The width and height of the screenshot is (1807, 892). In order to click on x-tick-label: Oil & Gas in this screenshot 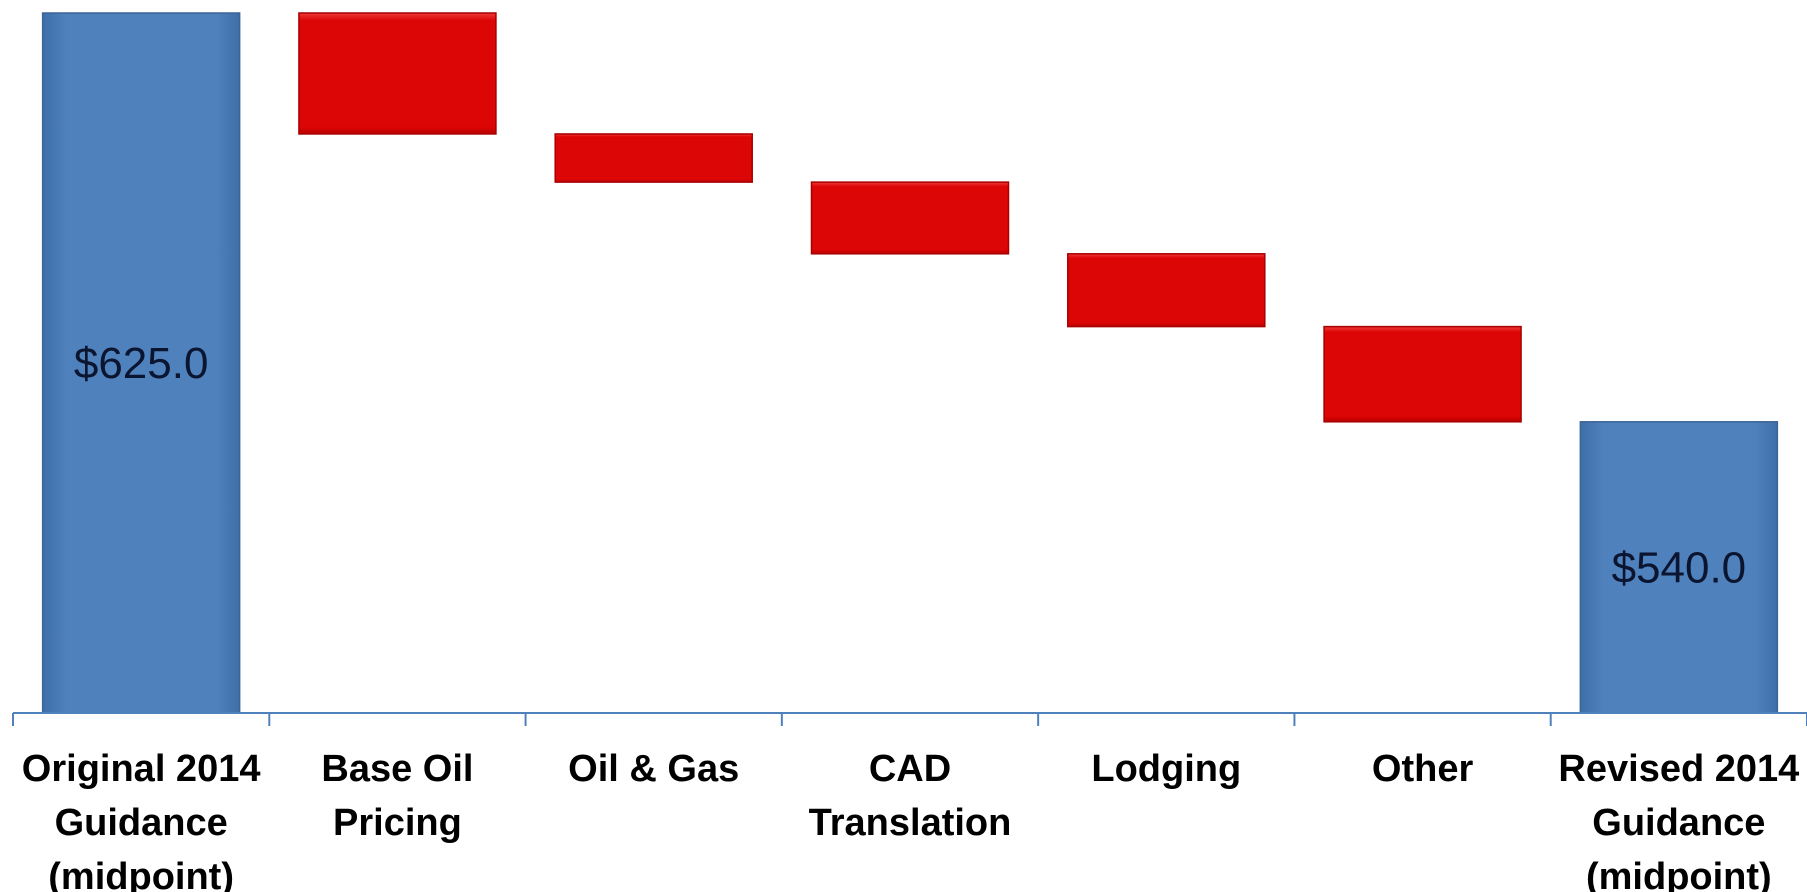, I will do `click(653, 769)`.